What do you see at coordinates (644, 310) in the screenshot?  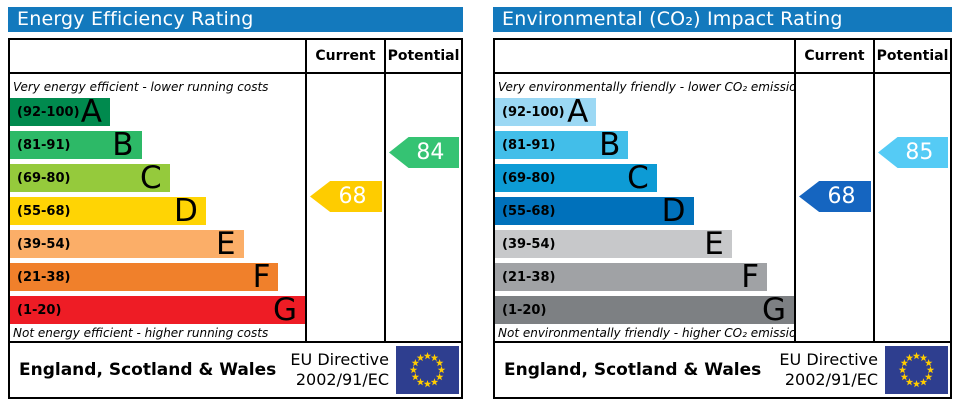 I see `co2-band-g: (1-20) G` at bounding box center [644, 310].